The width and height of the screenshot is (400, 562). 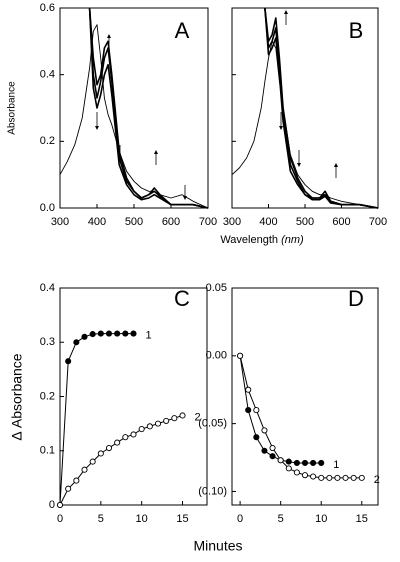 What do you see at coordinates (212, 491) in the screenshot?
I see `y-tick-label: (0.10)` at bounding box center [212, 491].